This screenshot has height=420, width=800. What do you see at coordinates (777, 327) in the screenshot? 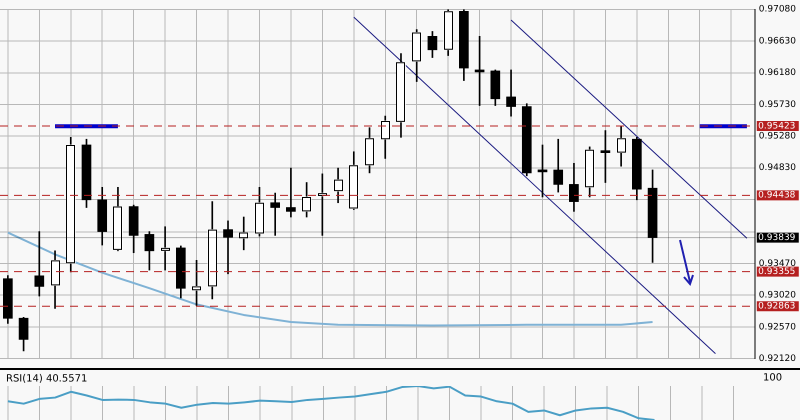
I see `y-tick-label: 0.92570` at bounding box center [777, 327].